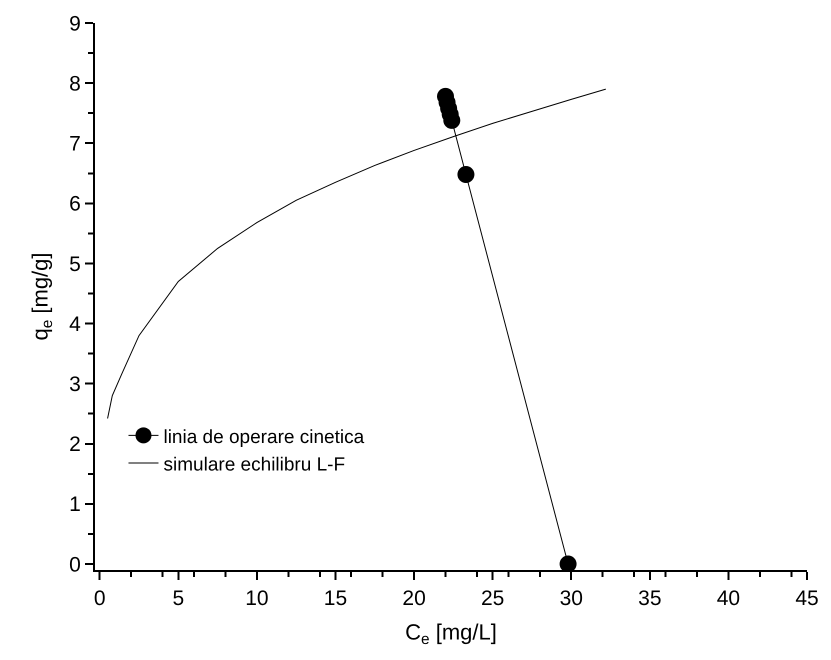 This screenshot has height=660, width=831. What do you see at coordinates (75, 324) in the screenshot?
I see `y-tick-label: 4` at bounding box center [75, 324].